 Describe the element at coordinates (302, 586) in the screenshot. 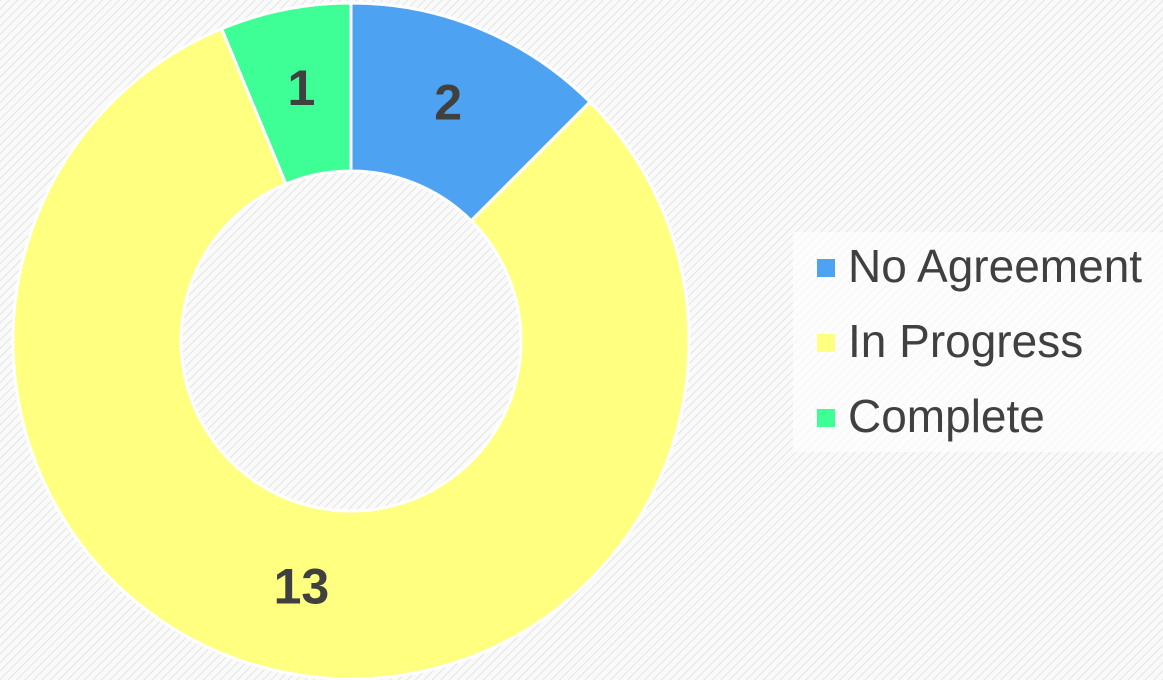

I see `value-label: 13` at that location.